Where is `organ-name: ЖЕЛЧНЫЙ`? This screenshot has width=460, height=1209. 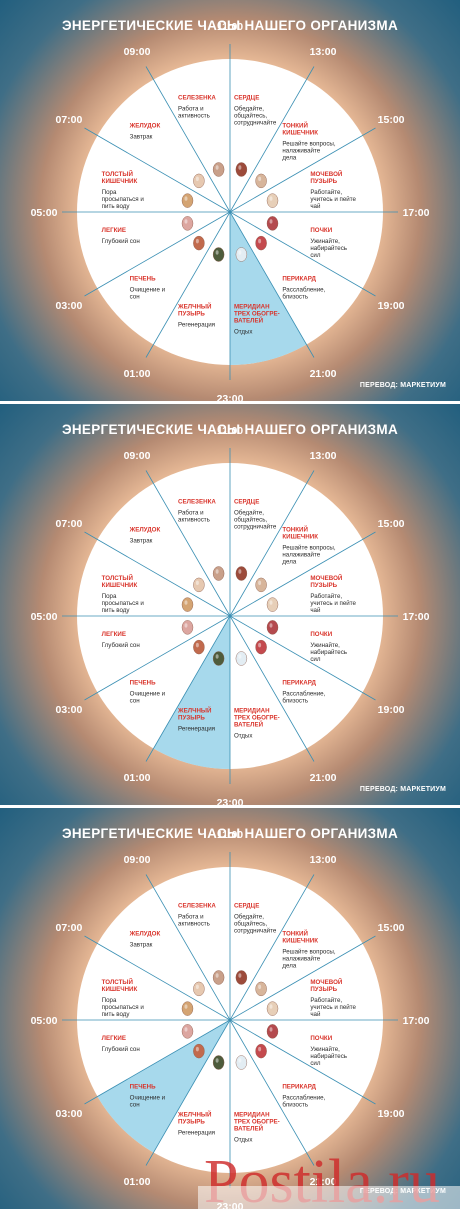 organ-name: ЖЕЛЧНЫЙ is located at coordinates (194, 306).